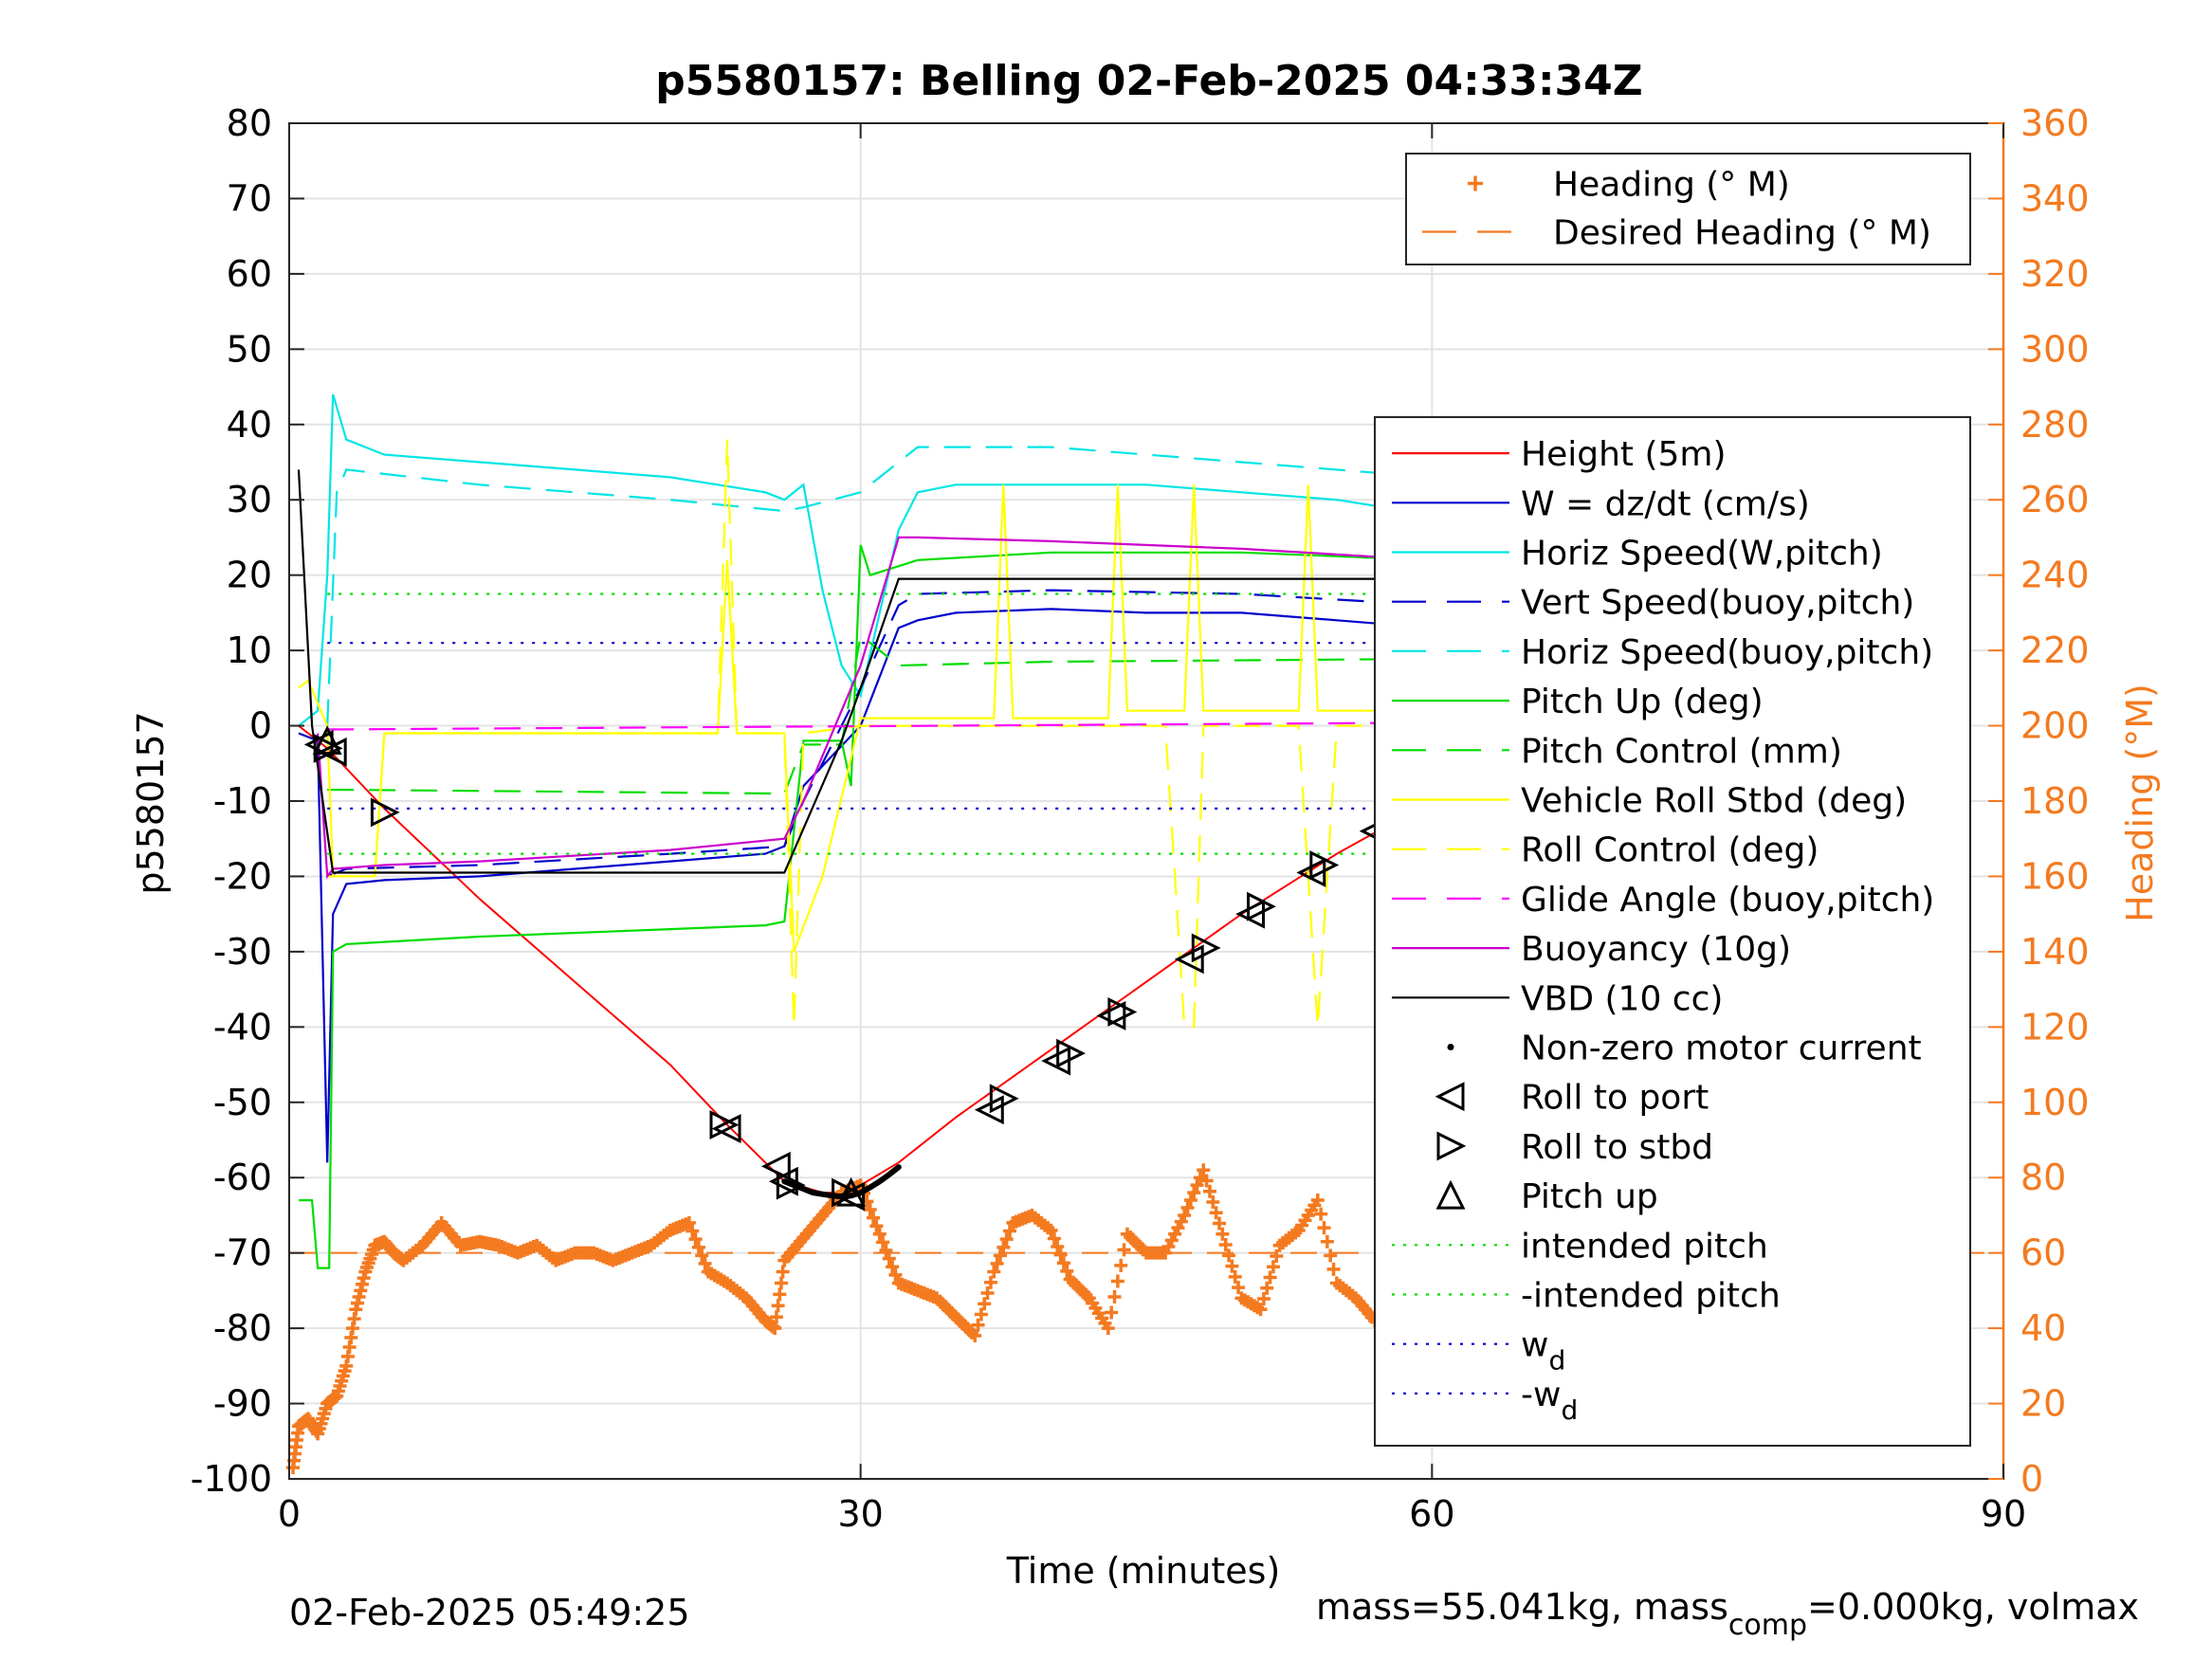  I want to click on y-tick-label: -80, so click(242, 1328).